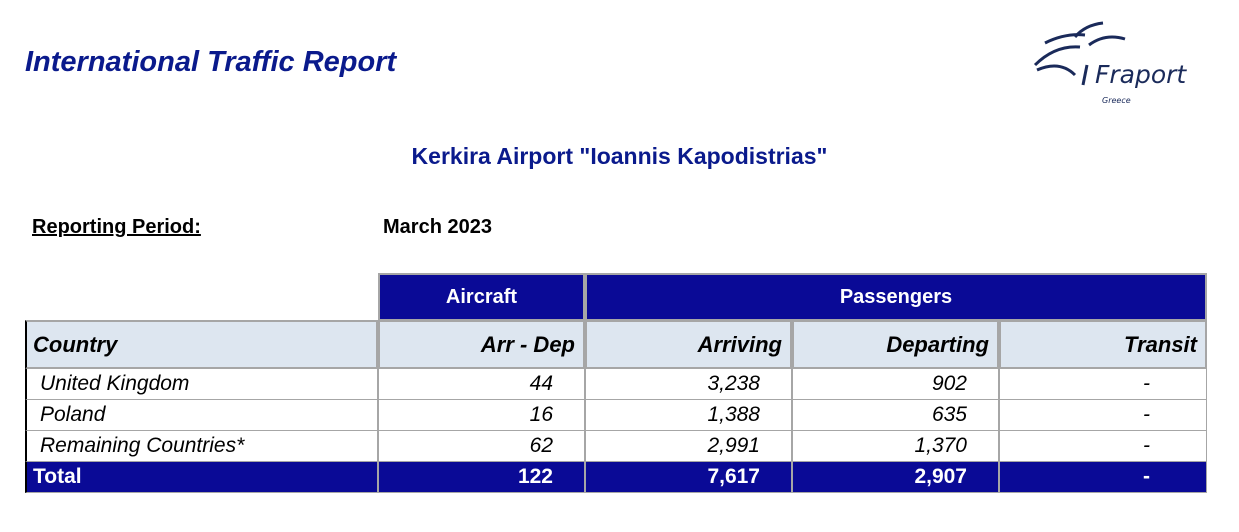 This screenshot has height=532, width=1239. I want to click on column-header: Departing, so click(895, 344).